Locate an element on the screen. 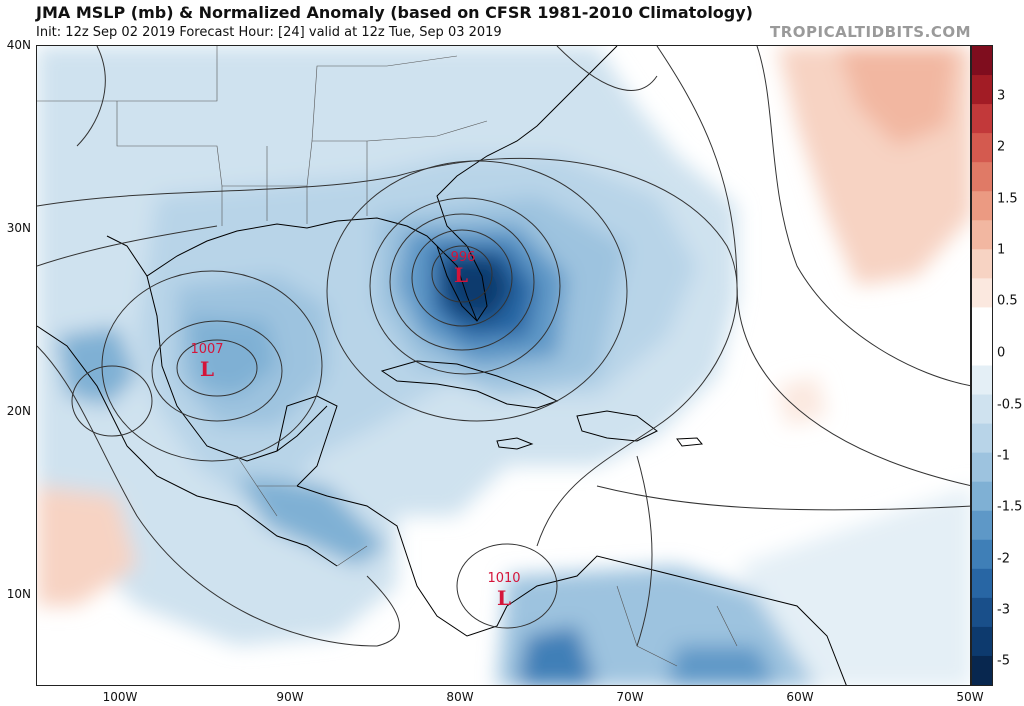 This screenshot has width=1024, height=706. colorbar-label-0-5: 0.5 is located at coordinates (1007, 301).